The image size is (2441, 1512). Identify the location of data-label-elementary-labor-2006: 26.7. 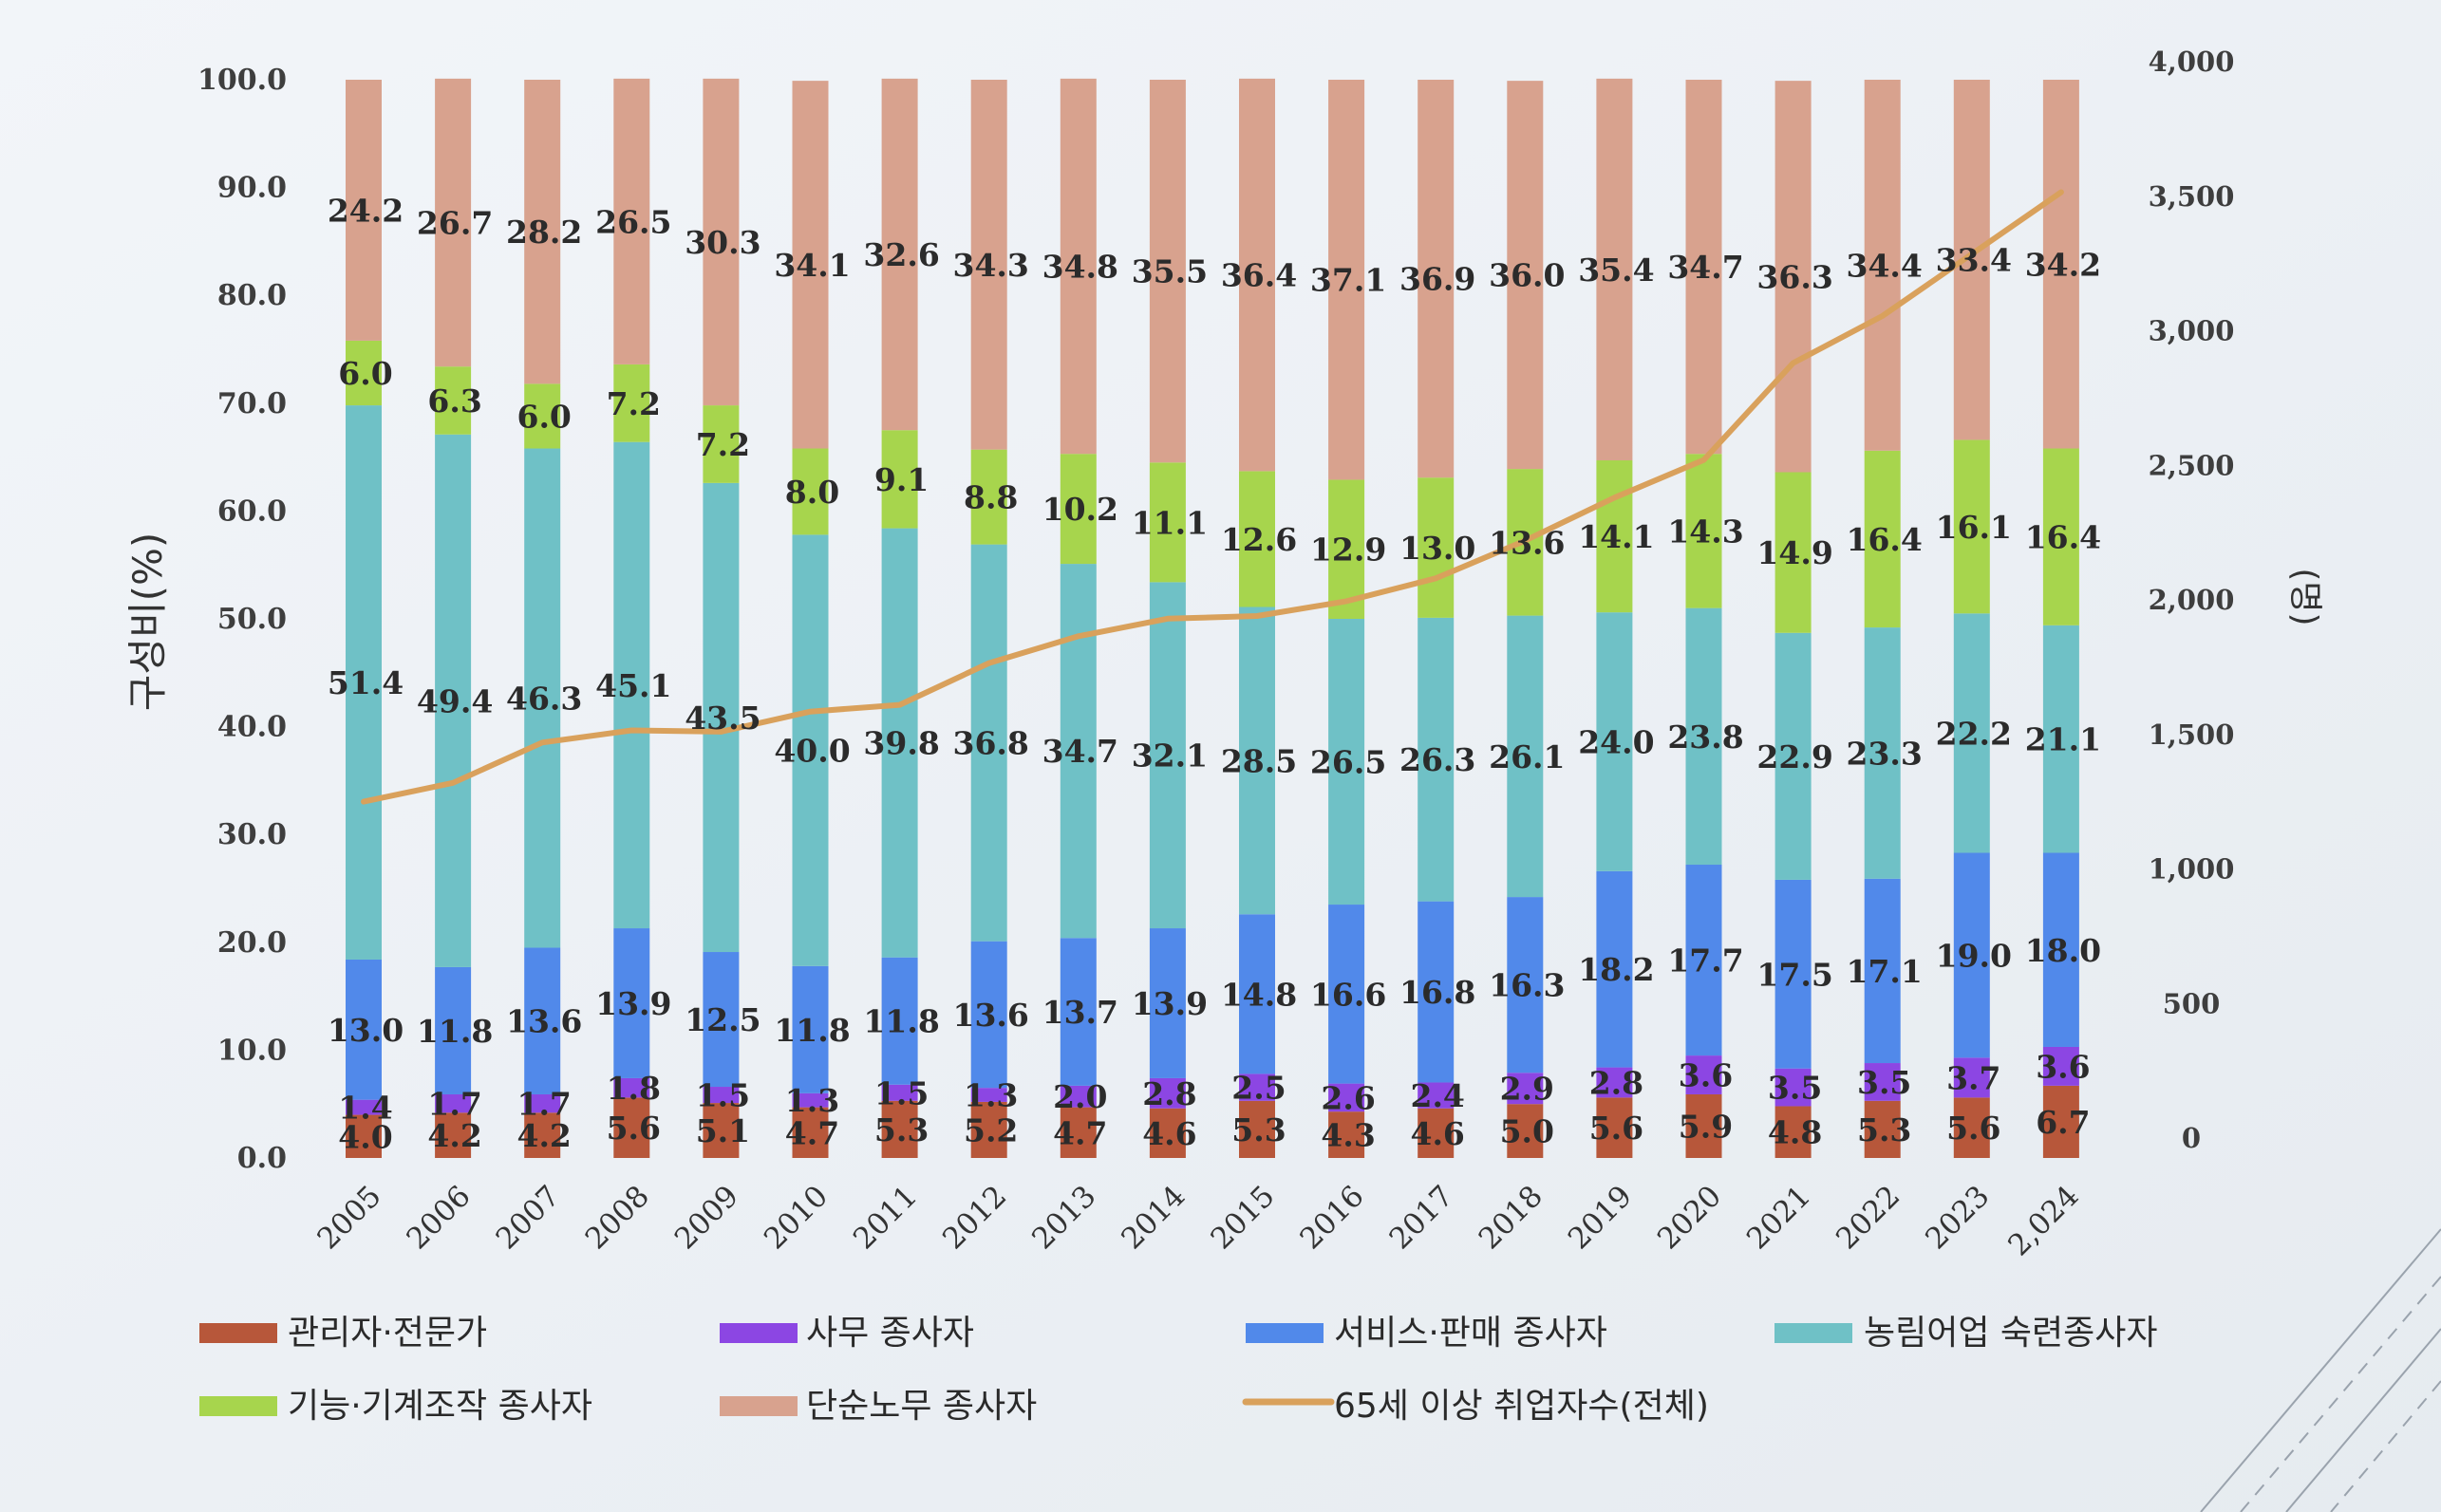
(455, 224).